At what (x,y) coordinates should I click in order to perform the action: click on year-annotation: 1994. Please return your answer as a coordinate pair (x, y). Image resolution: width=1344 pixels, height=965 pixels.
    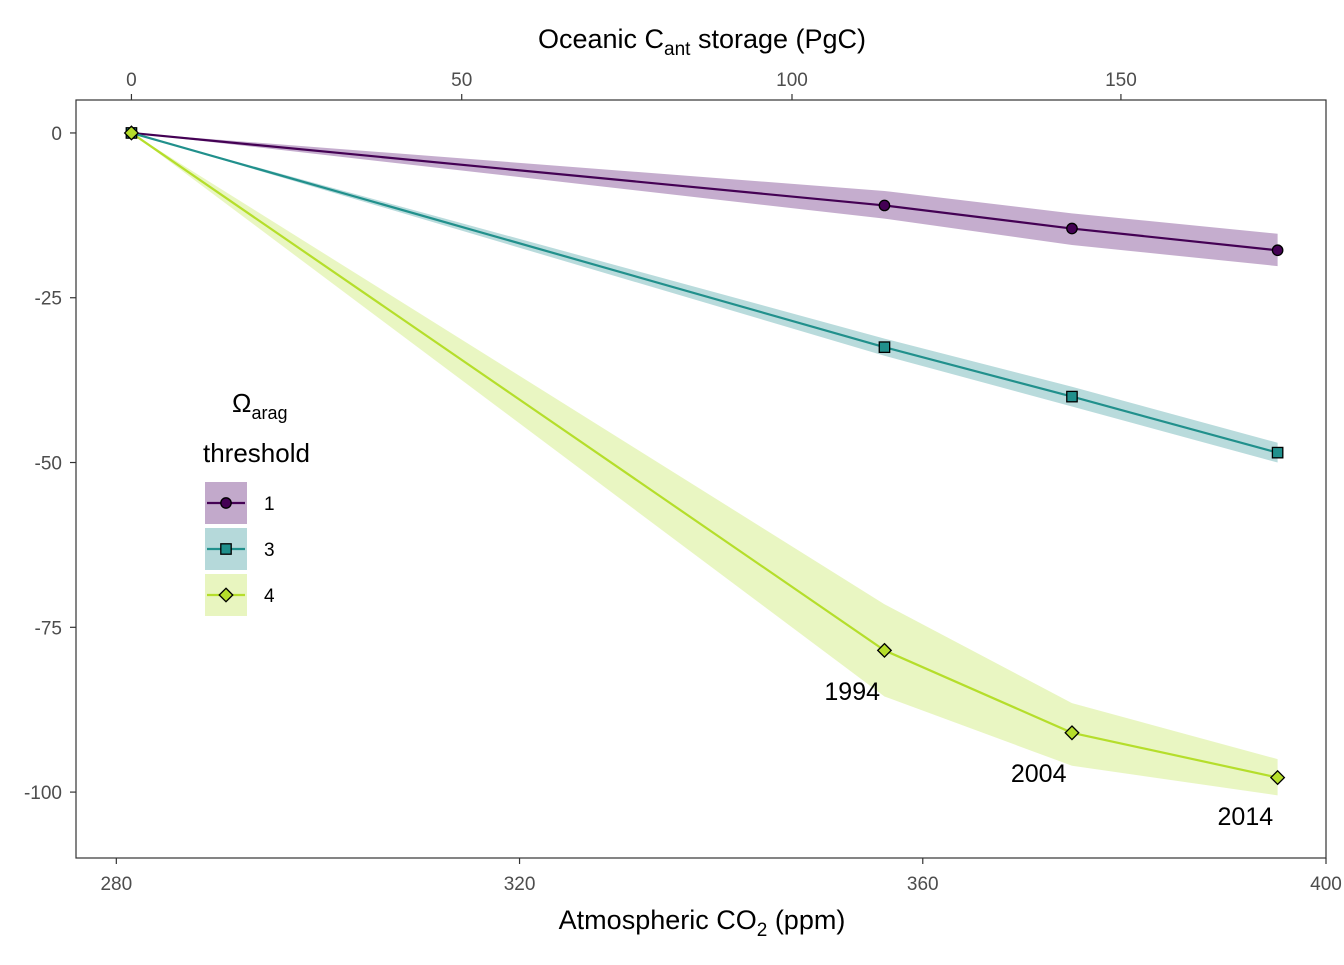
    Looking at the image, I should click on (852, 692).